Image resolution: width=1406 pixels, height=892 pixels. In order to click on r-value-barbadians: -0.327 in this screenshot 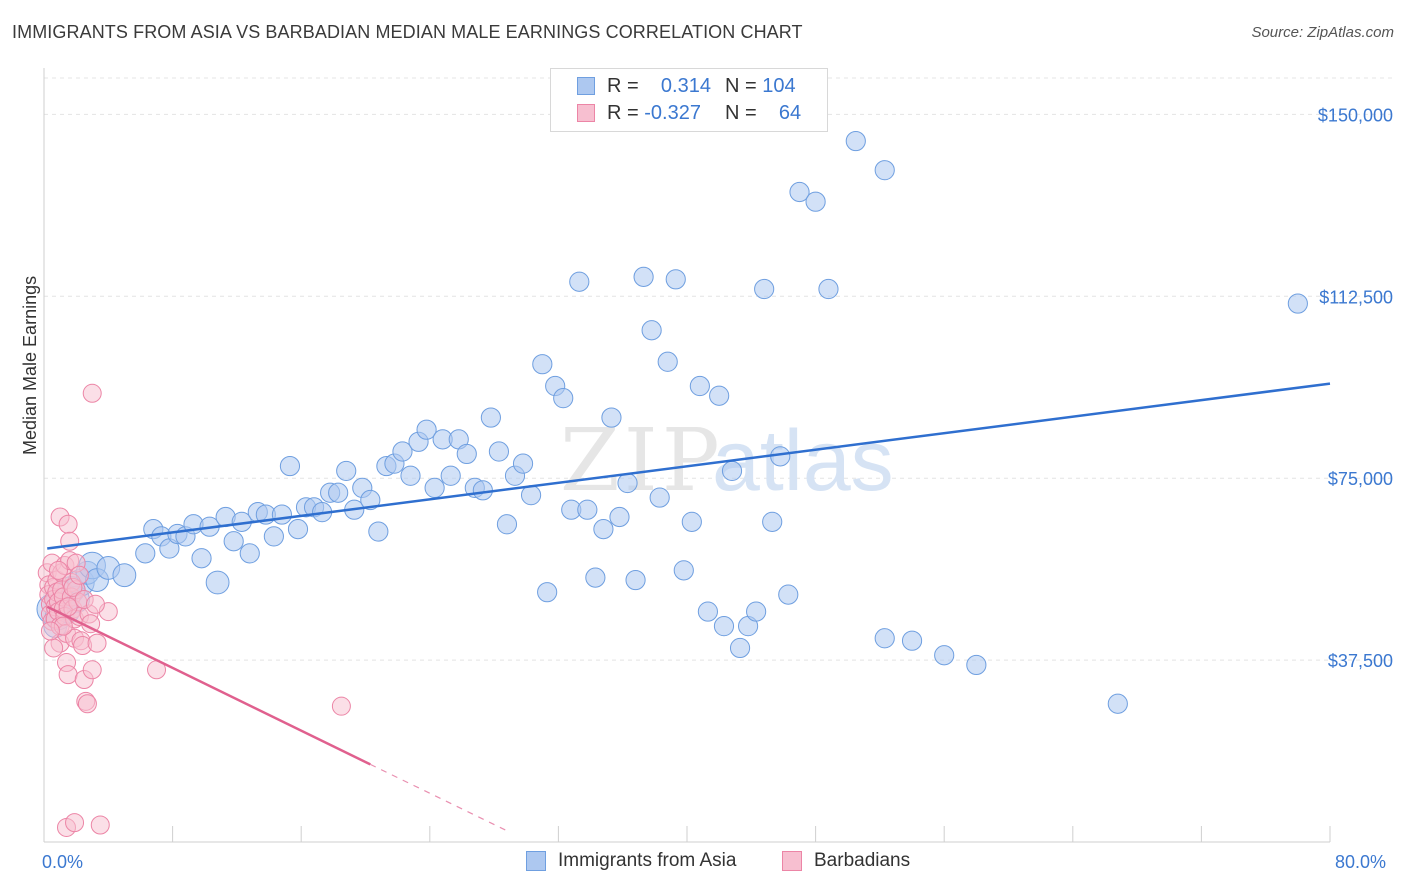, I will do `click(672, 112)`.